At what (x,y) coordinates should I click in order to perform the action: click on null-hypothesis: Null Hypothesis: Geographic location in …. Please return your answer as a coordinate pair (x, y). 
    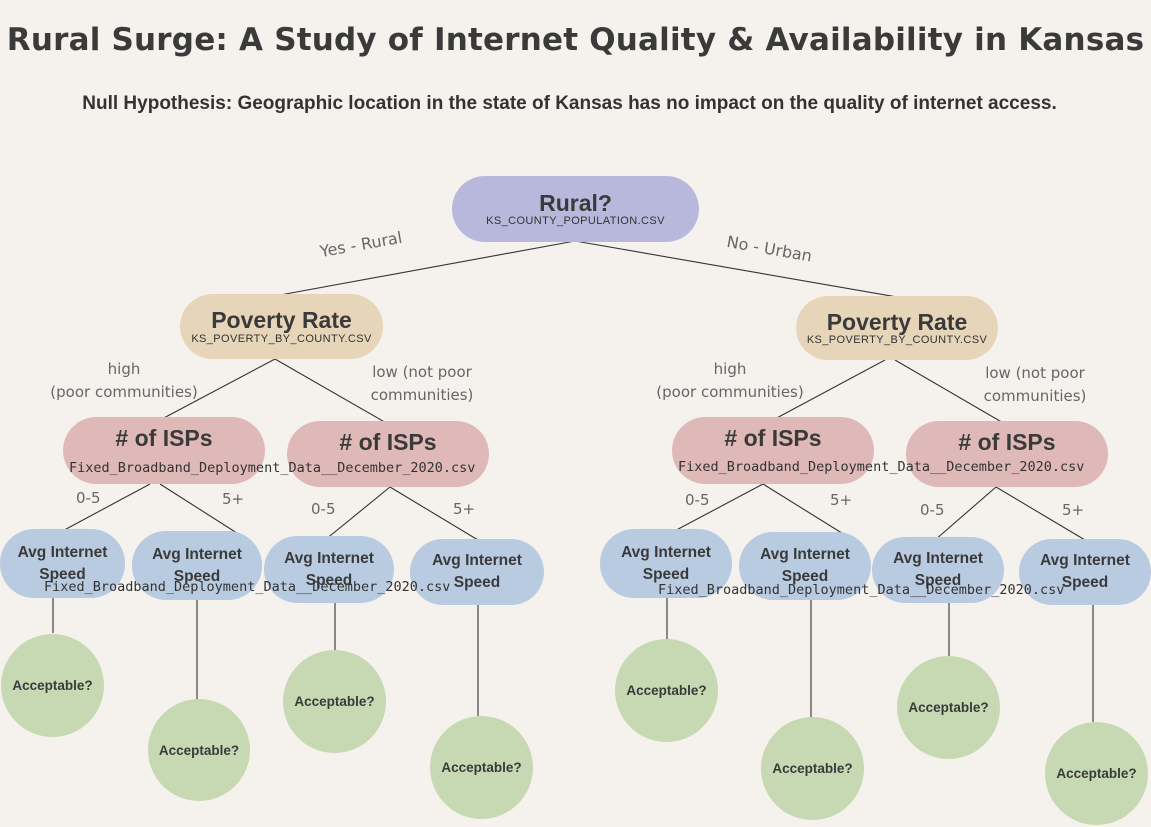
    Looking at the image, I should click on (569, 103).